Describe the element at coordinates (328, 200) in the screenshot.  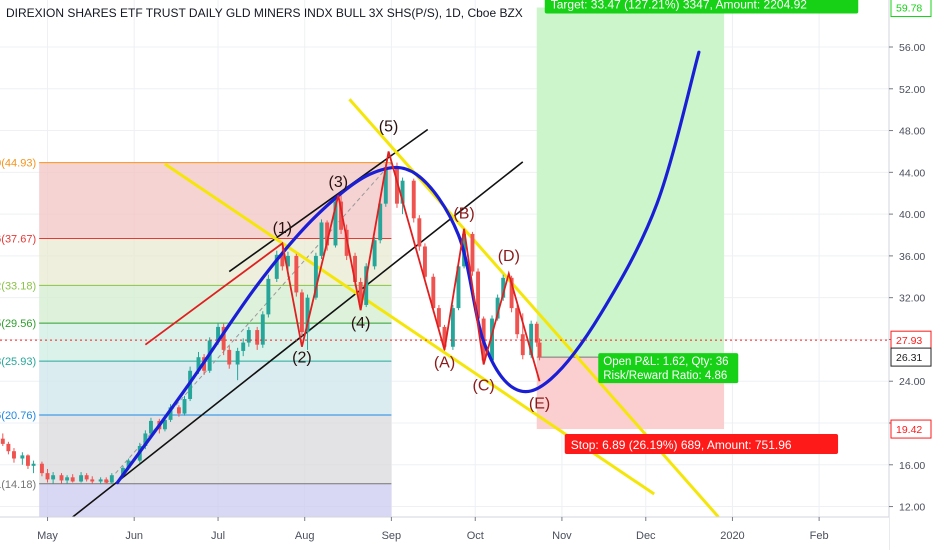
I see `channel-line` at that location.